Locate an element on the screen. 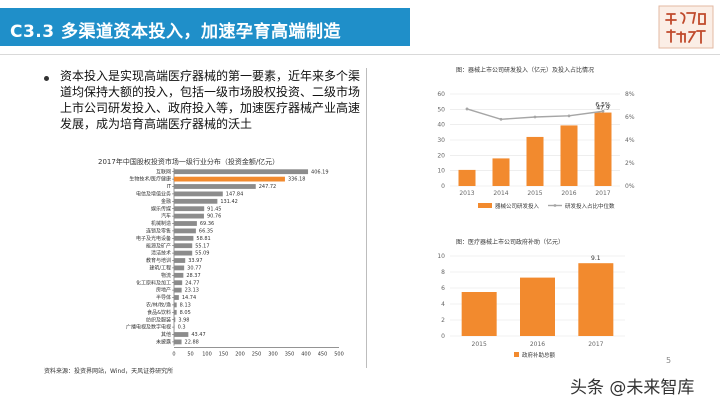 The width and height of the screenshot is (720, 405). y-tick-label: 6 is located at coordinates (443, 288).